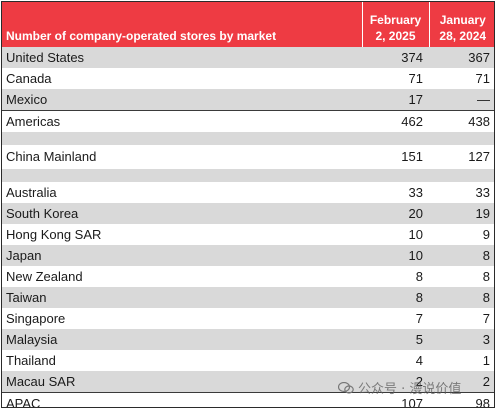 This screenshot has height=410, width=497. I want to click on region-name: Americas, so click(182, 121).